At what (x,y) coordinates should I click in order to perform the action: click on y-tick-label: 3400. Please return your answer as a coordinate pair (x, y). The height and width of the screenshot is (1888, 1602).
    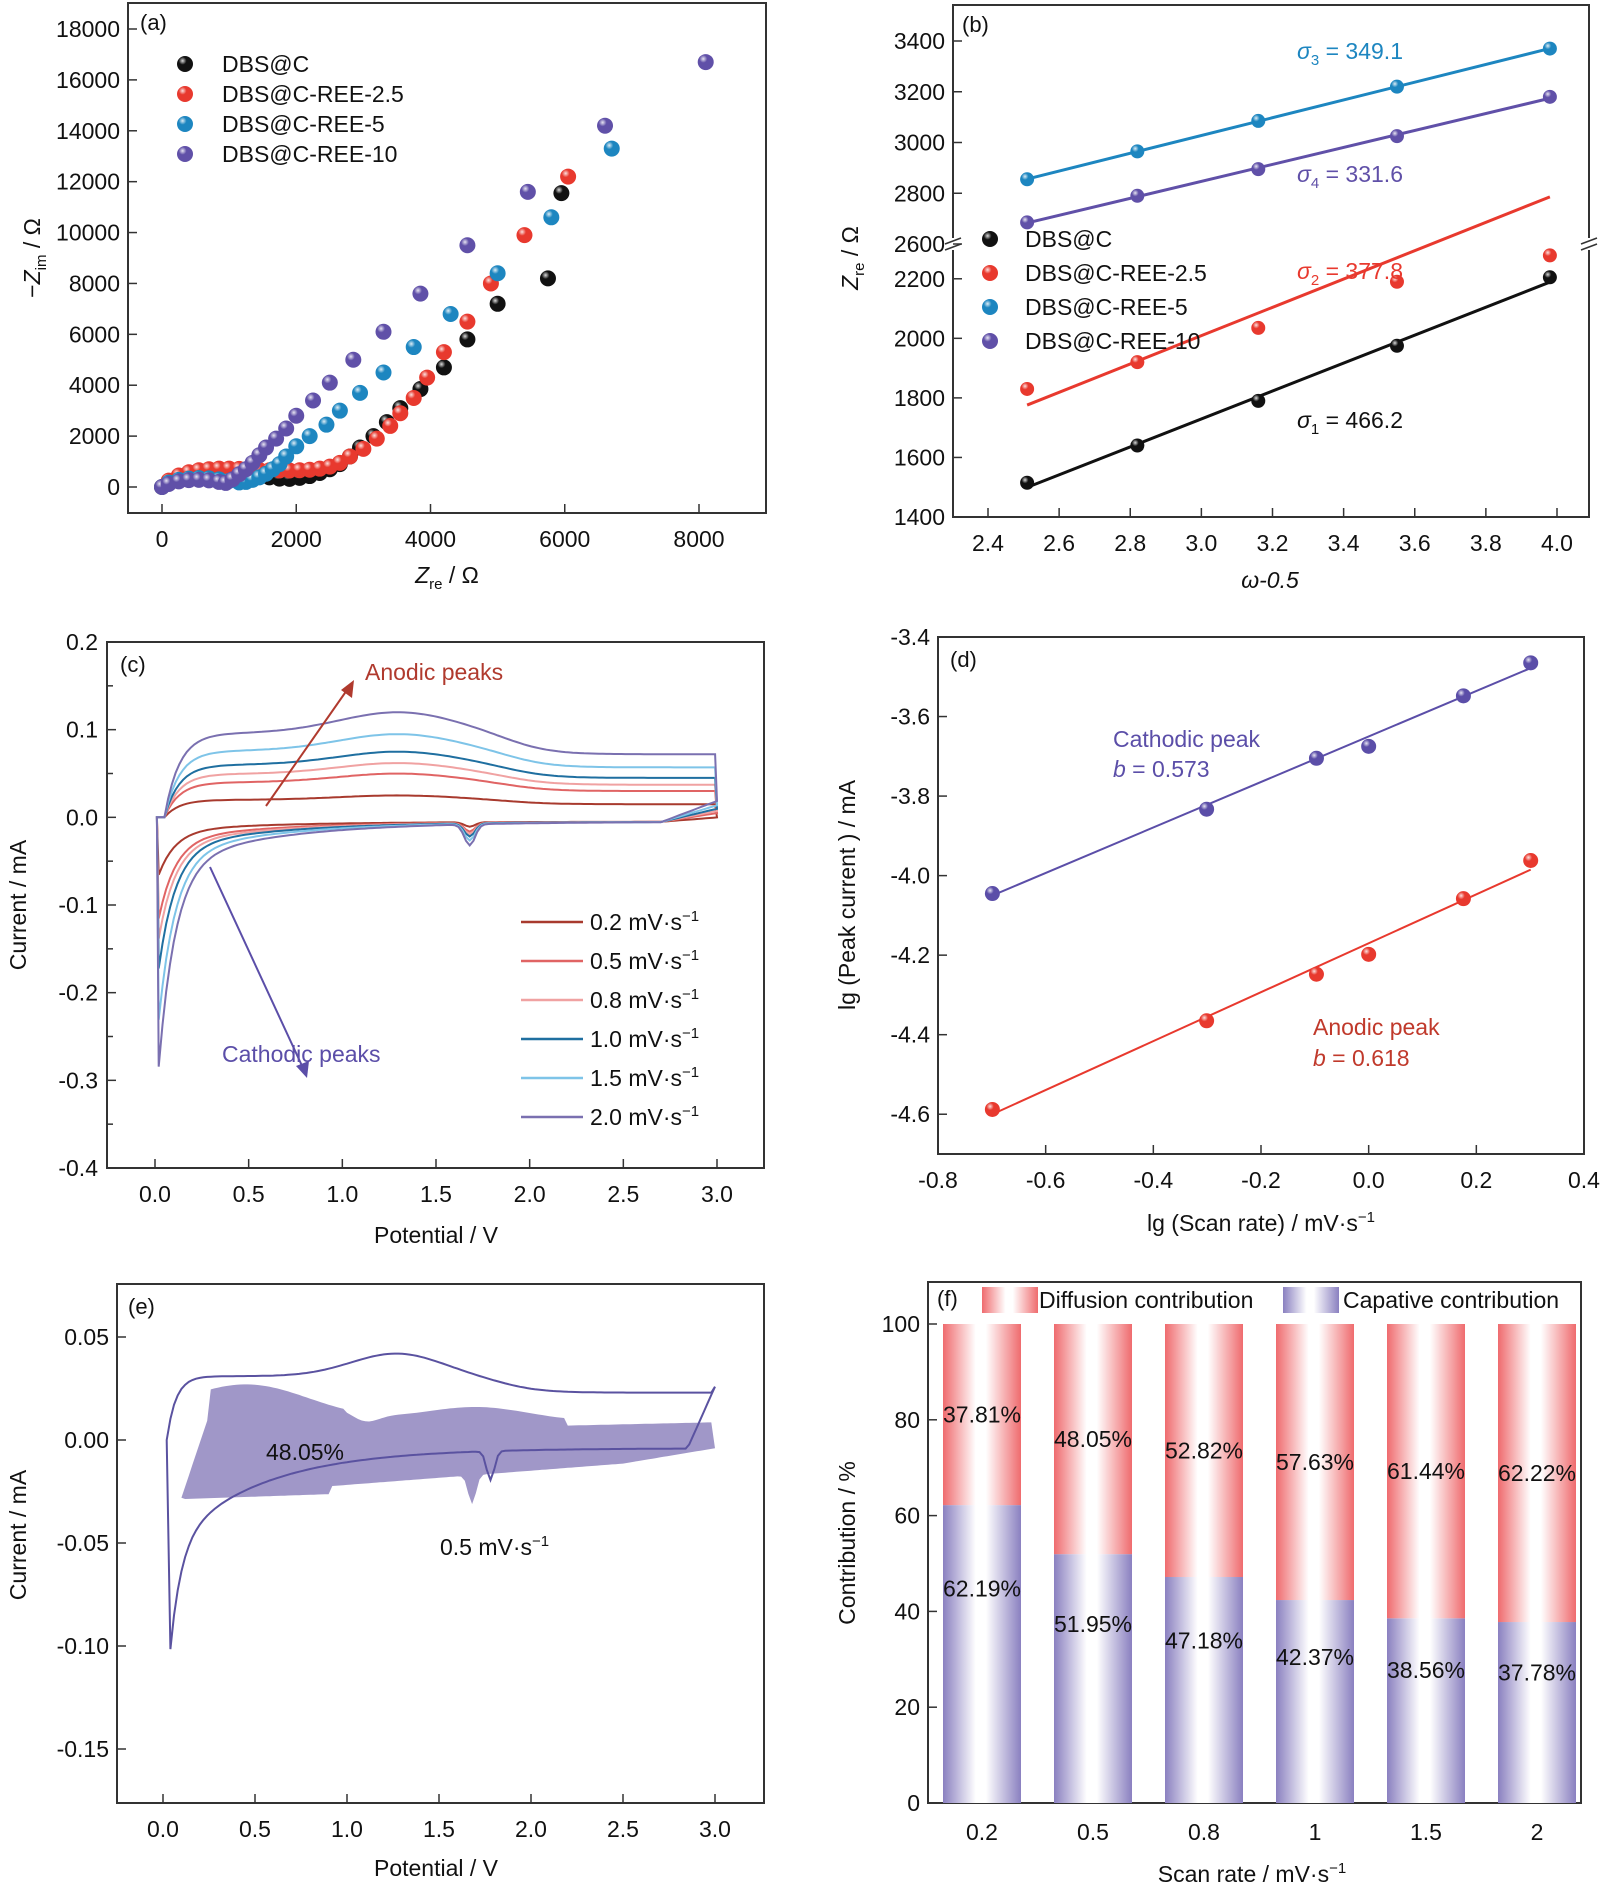
    Looking at the image, I should click on (919, 41).